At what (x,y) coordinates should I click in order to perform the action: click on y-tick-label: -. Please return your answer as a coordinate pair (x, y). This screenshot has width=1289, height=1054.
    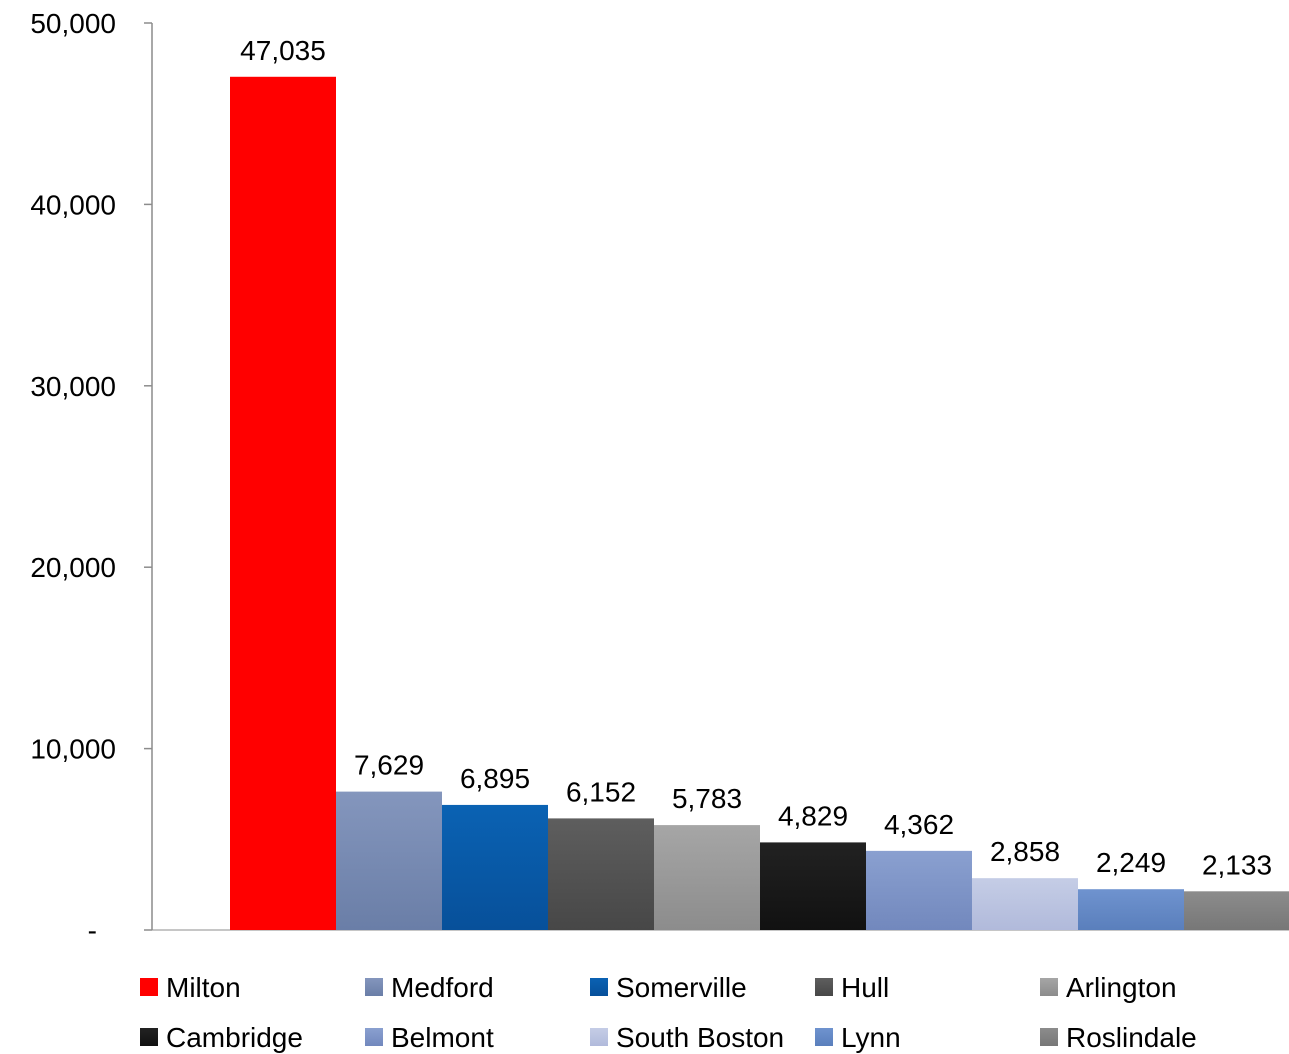
    Looking at the image, I should click on (92, 930).